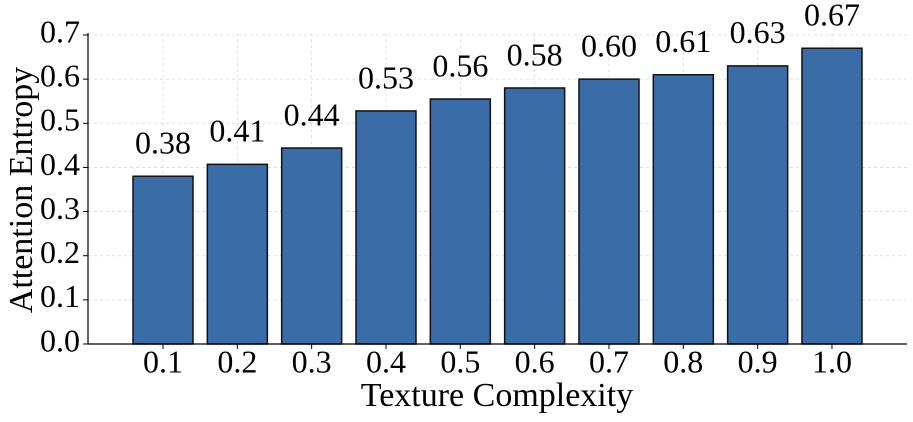 The width and height of the screenshot is (913, 422). What do you see at coordinates (832, 361) in the screenshot?
I see `x-tick-label: 1.0` at bounding box center [832, 361].